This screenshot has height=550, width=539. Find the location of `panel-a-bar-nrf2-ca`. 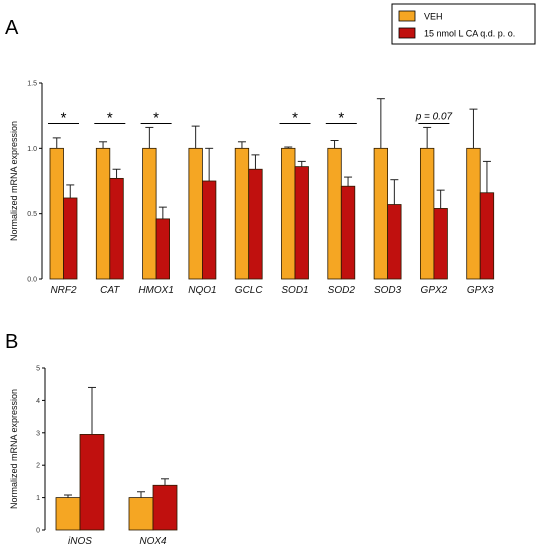

panel-a-bar-nrf2-ca is located at coordinates (70, 238).